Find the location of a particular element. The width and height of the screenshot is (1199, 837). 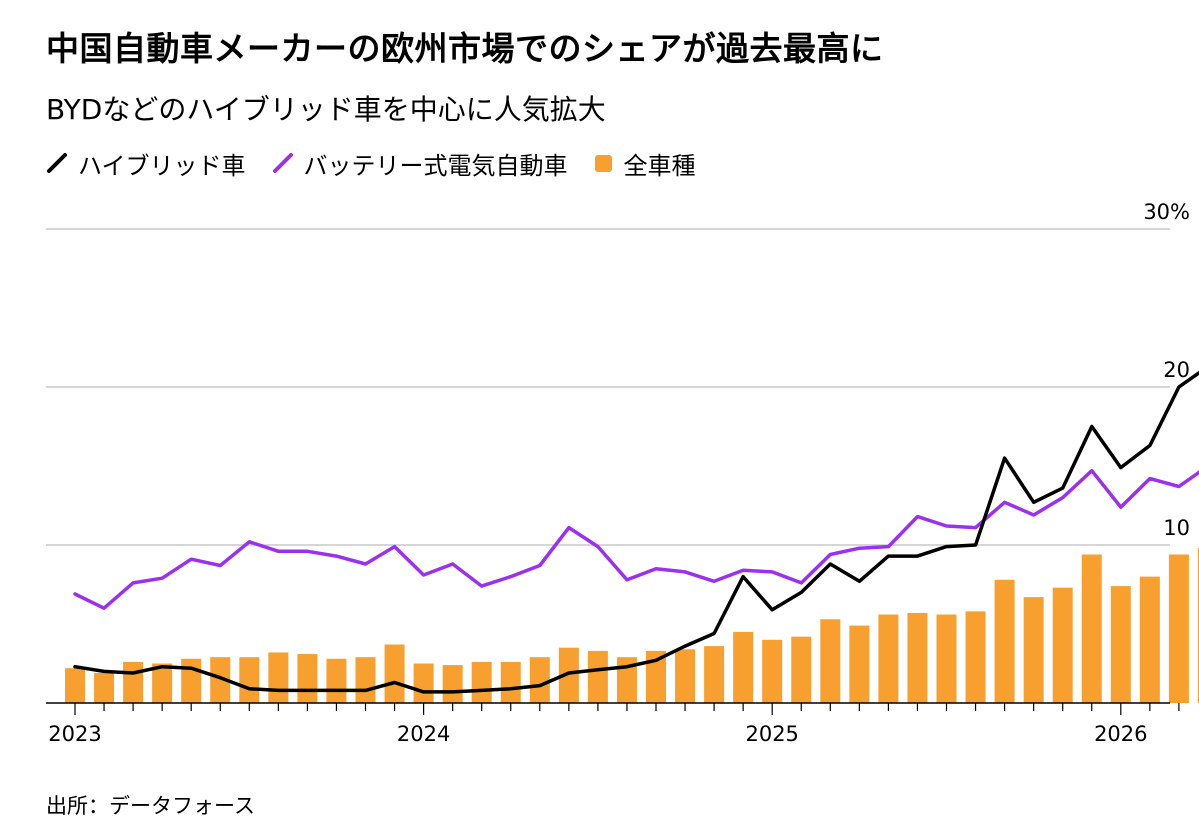

y-tick-label: 30% is located at coordinates (1166, 212).